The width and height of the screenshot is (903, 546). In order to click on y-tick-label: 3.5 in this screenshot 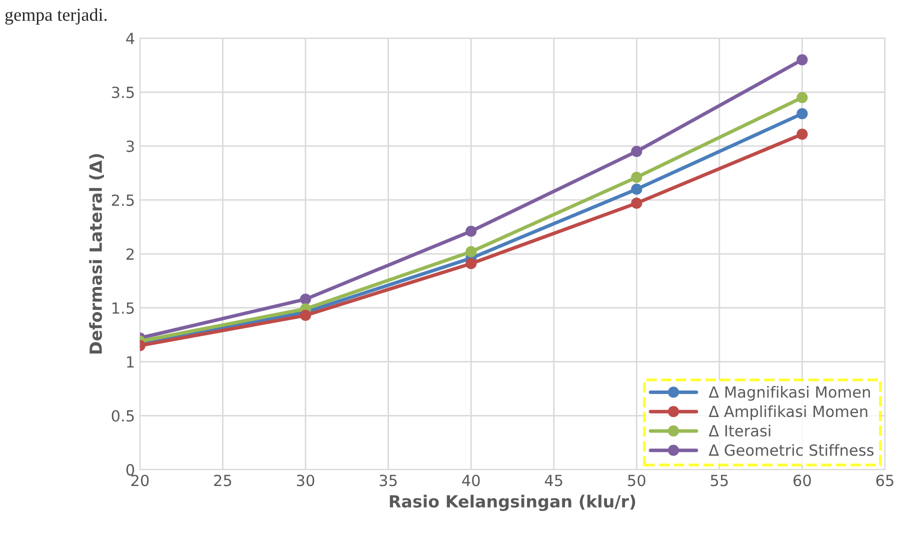, I will do `click(123, 92)`.